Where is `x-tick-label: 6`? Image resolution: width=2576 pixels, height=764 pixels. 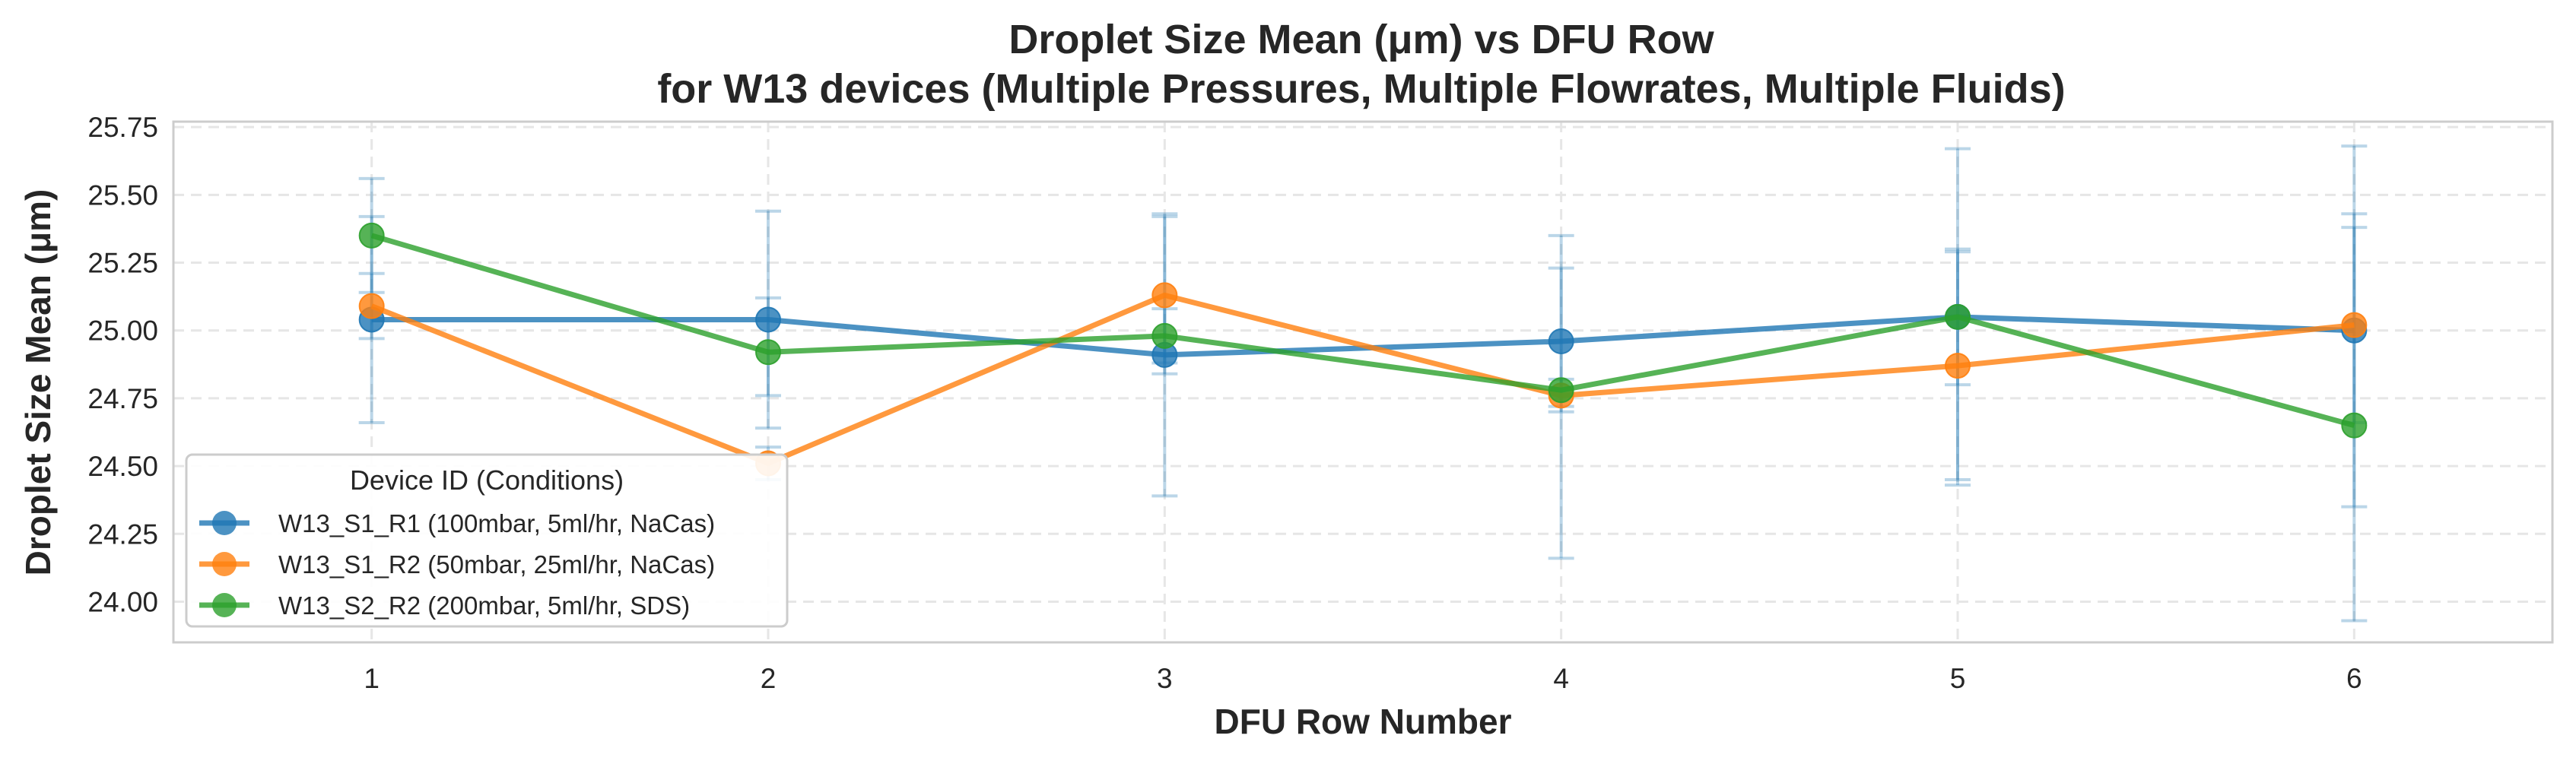 x-tick-label: 6 is located at coordinates (2354, 678).